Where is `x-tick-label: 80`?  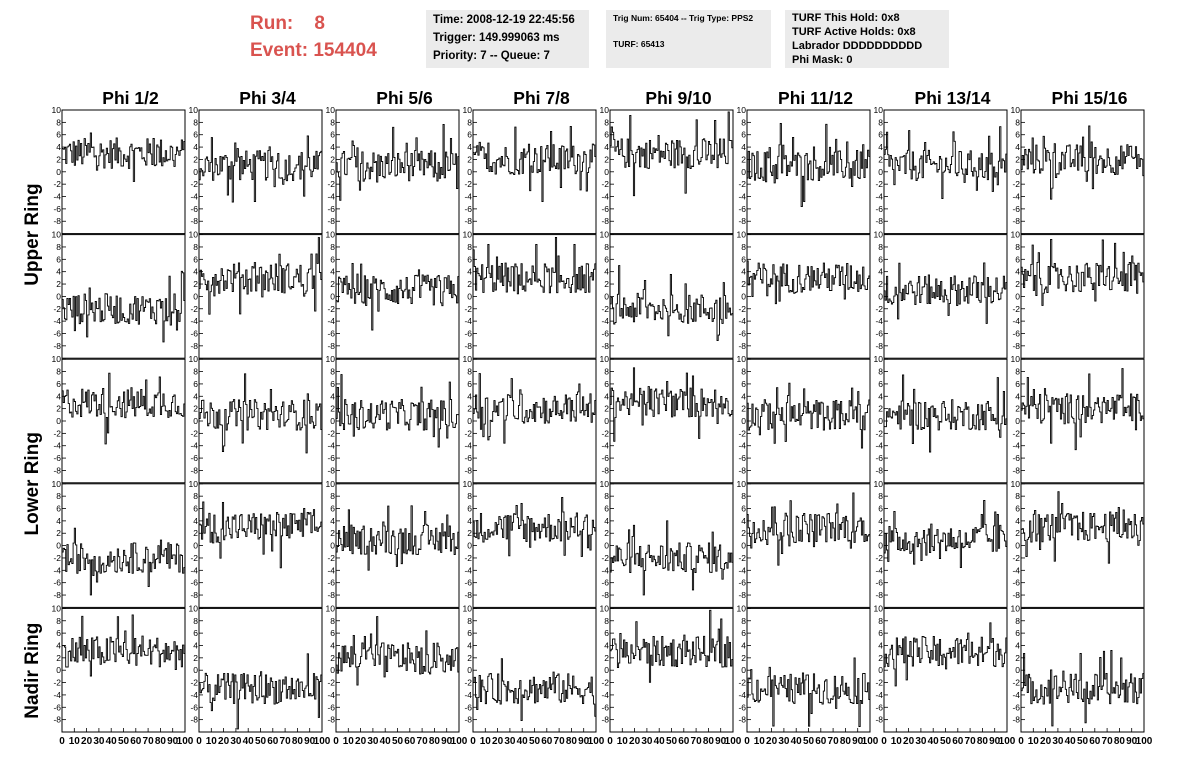 x-tick-label: 80 is located at coordinates (1120, 741).